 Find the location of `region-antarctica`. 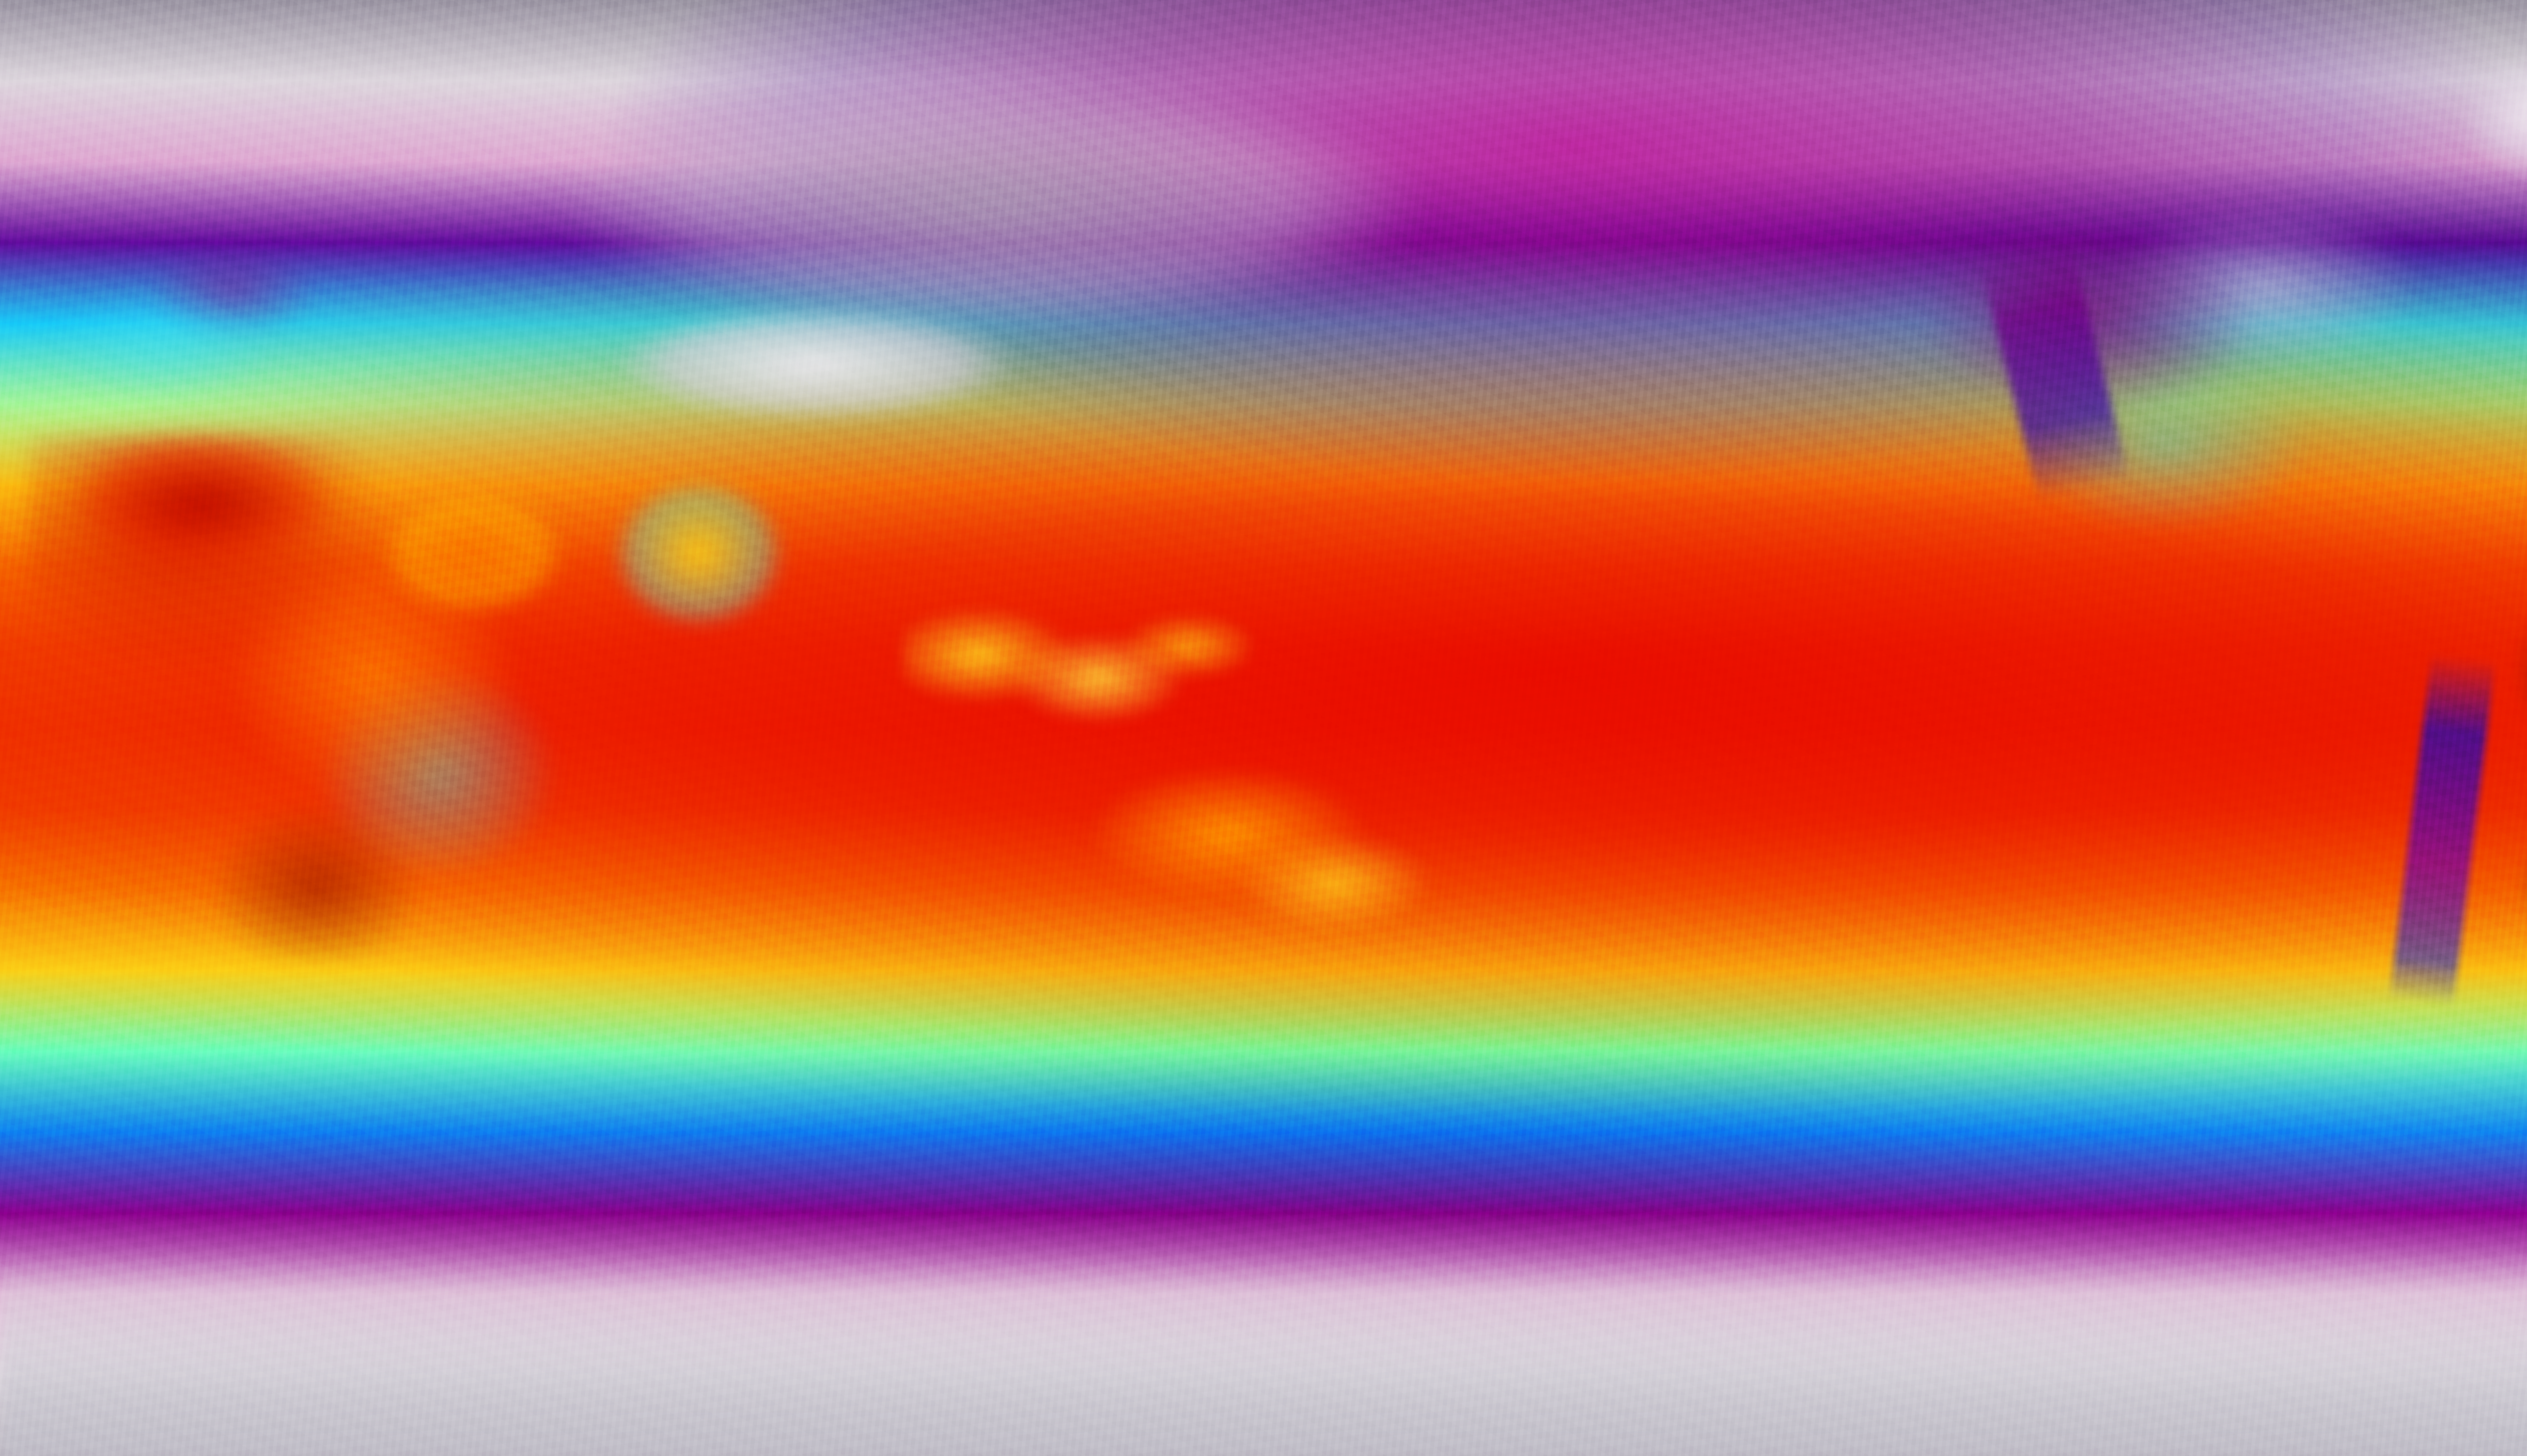

region-antarctica is located at coordinates (1263, 1354).